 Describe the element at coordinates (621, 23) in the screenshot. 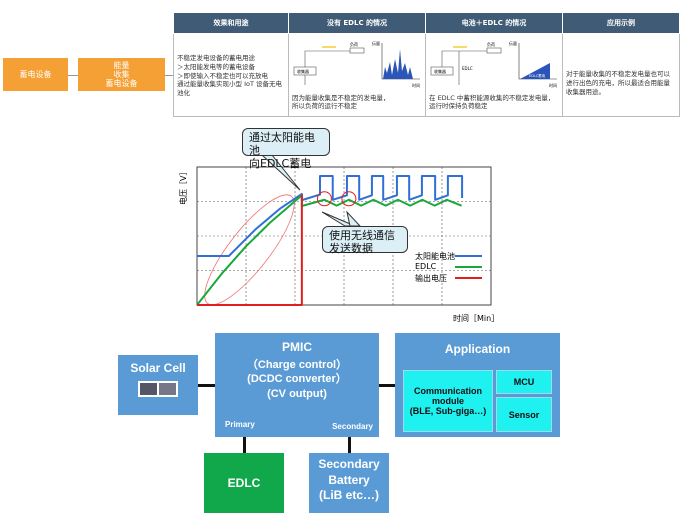

I see `header-example: 应用示例` at that location.